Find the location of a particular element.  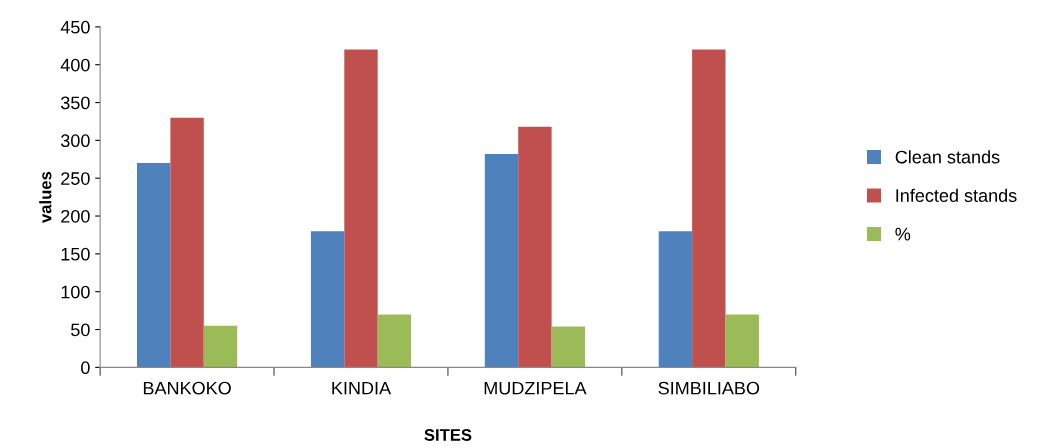

y-tick-label: 300 is located at coordinates (75, 141).